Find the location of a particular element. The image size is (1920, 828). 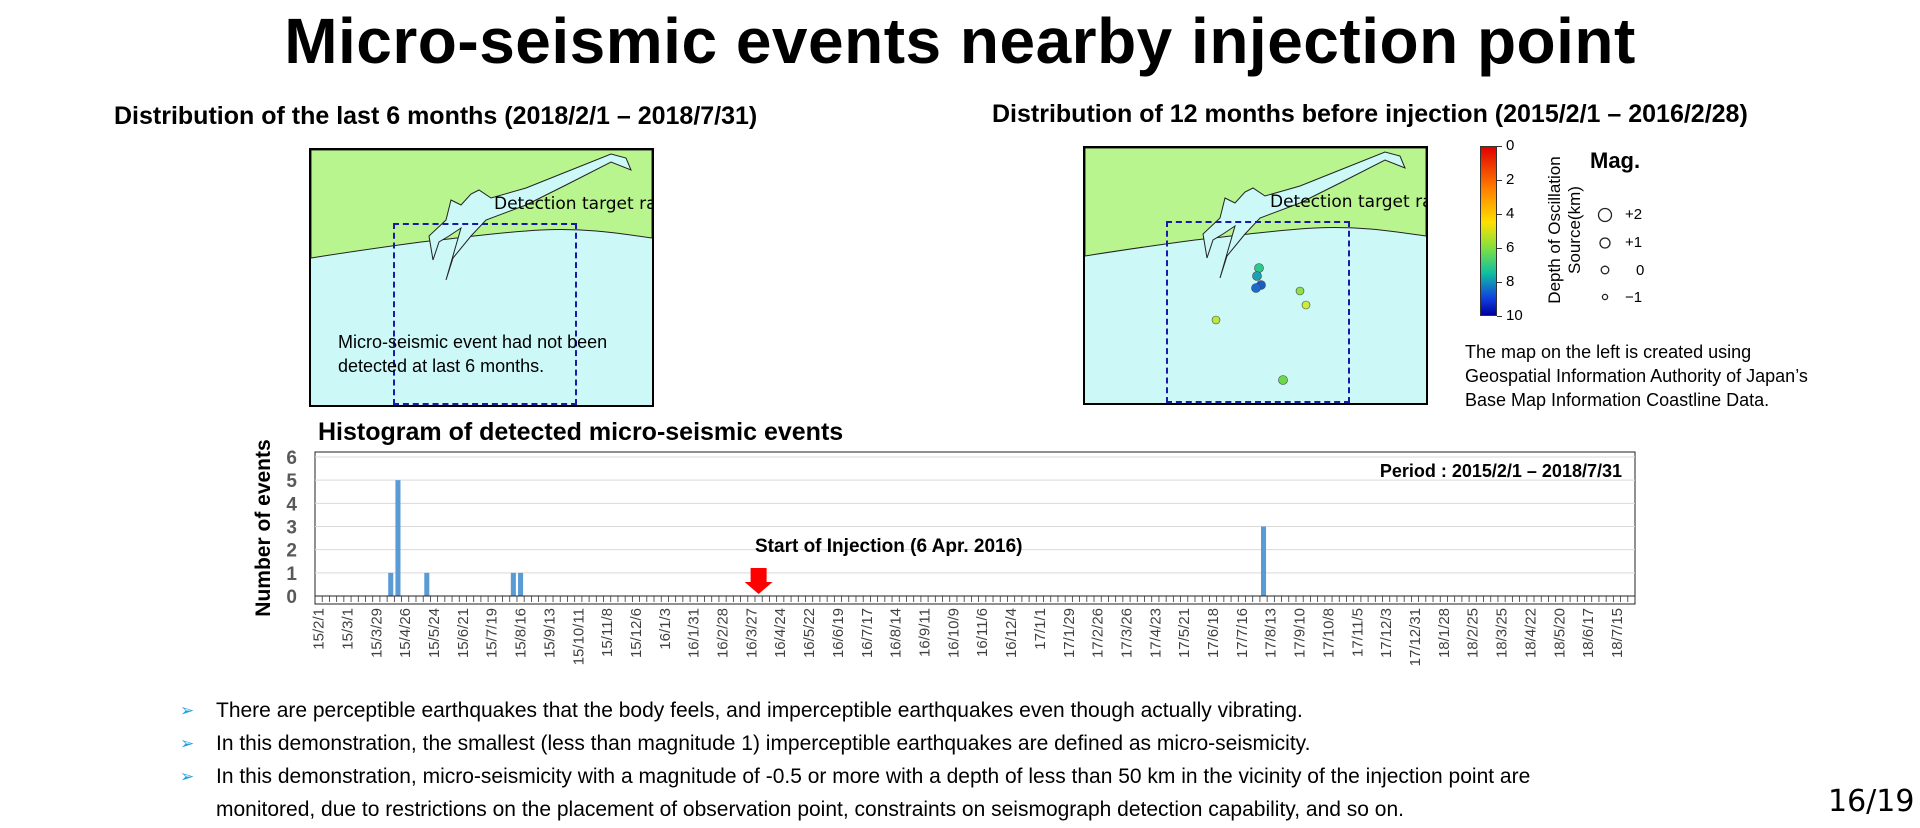

x-tick-label: 17/2/26 is located at coordinates (1098, 633).